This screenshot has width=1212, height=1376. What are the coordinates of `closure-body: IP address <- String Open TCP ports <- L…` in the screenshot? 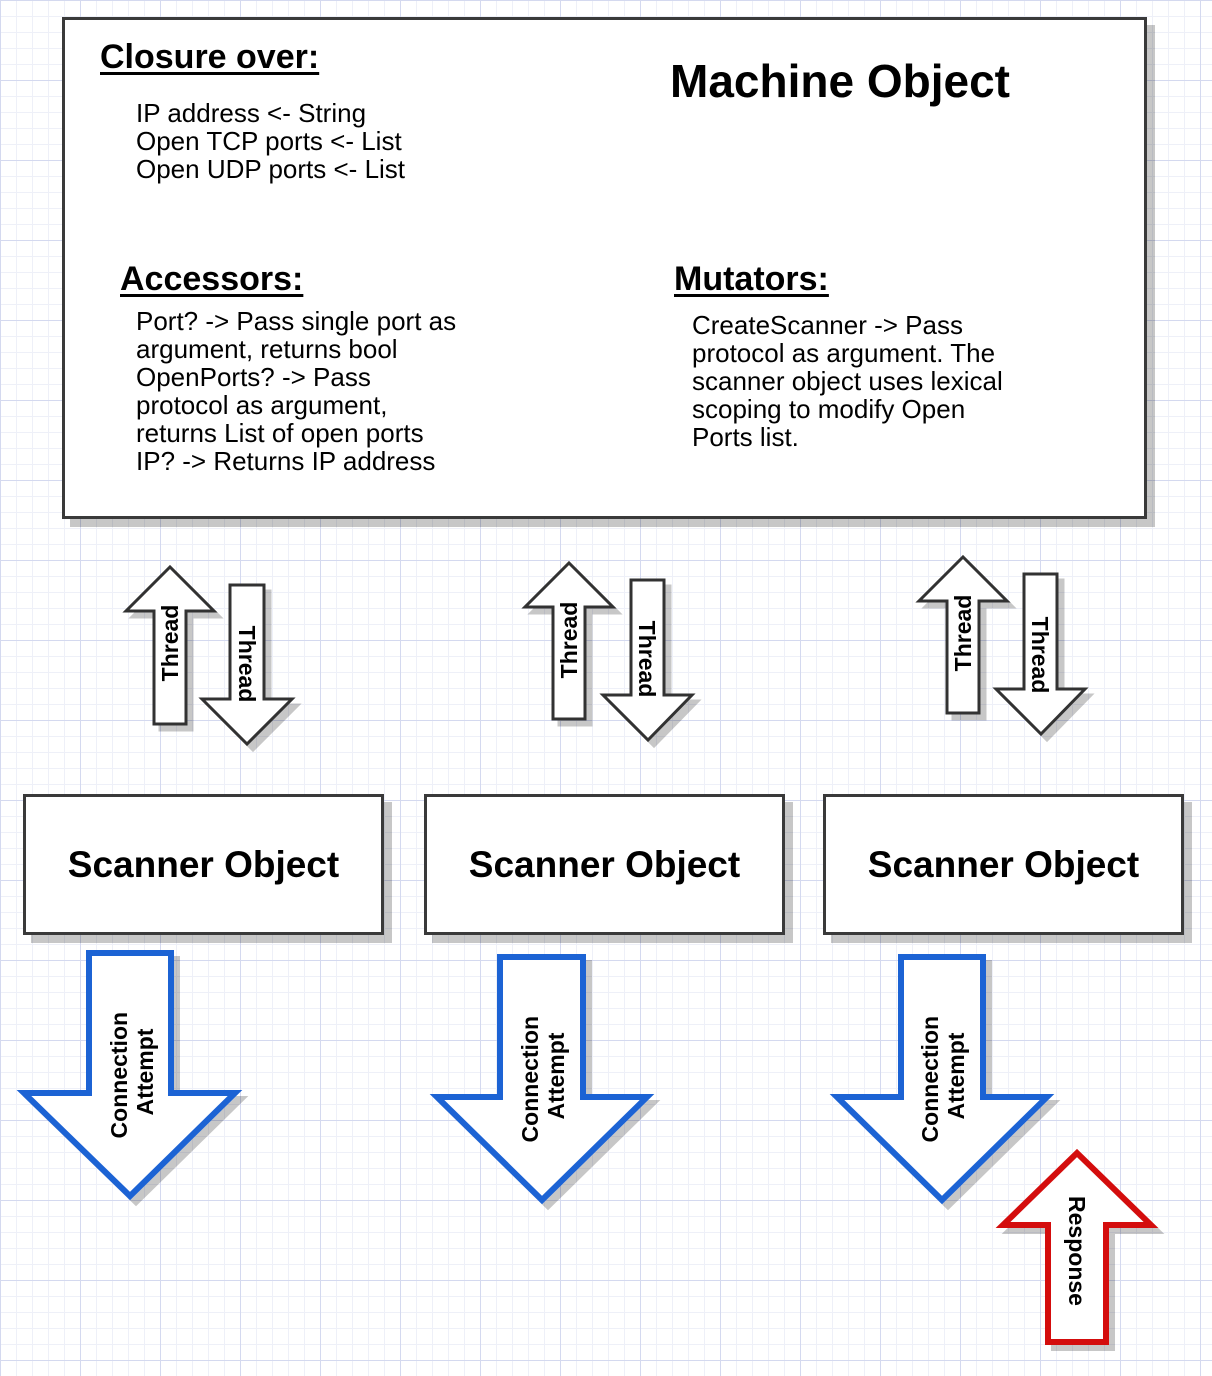 It's located at (271, 141).